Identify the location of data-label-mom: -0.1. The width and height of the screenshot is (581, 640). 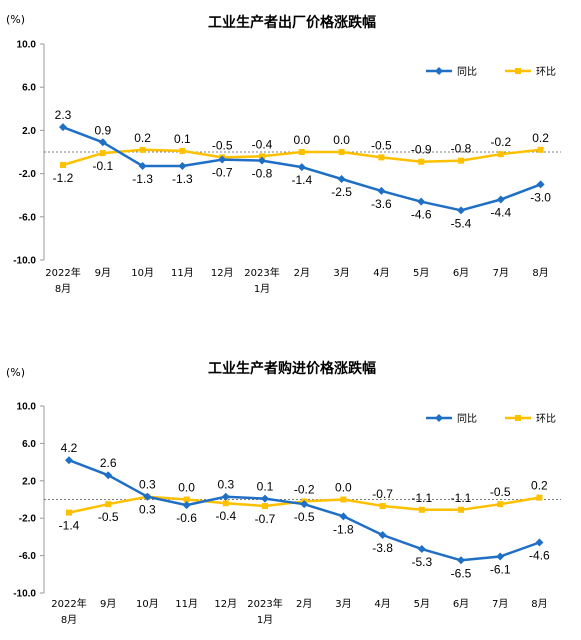
(102, 166).